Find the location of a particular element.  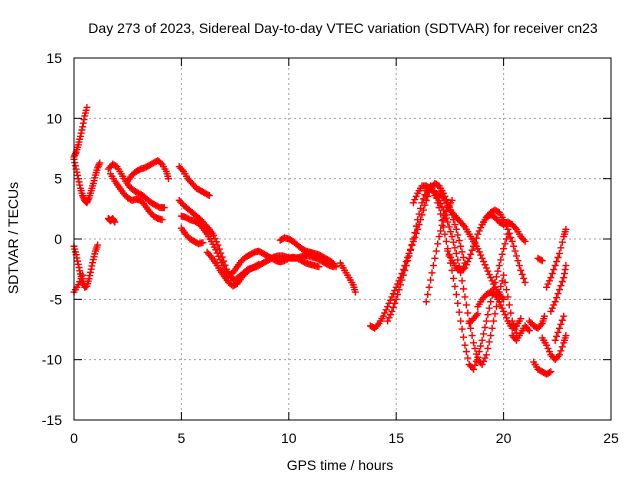

y-tick-label: -5 is located at coordinates (56, 299).